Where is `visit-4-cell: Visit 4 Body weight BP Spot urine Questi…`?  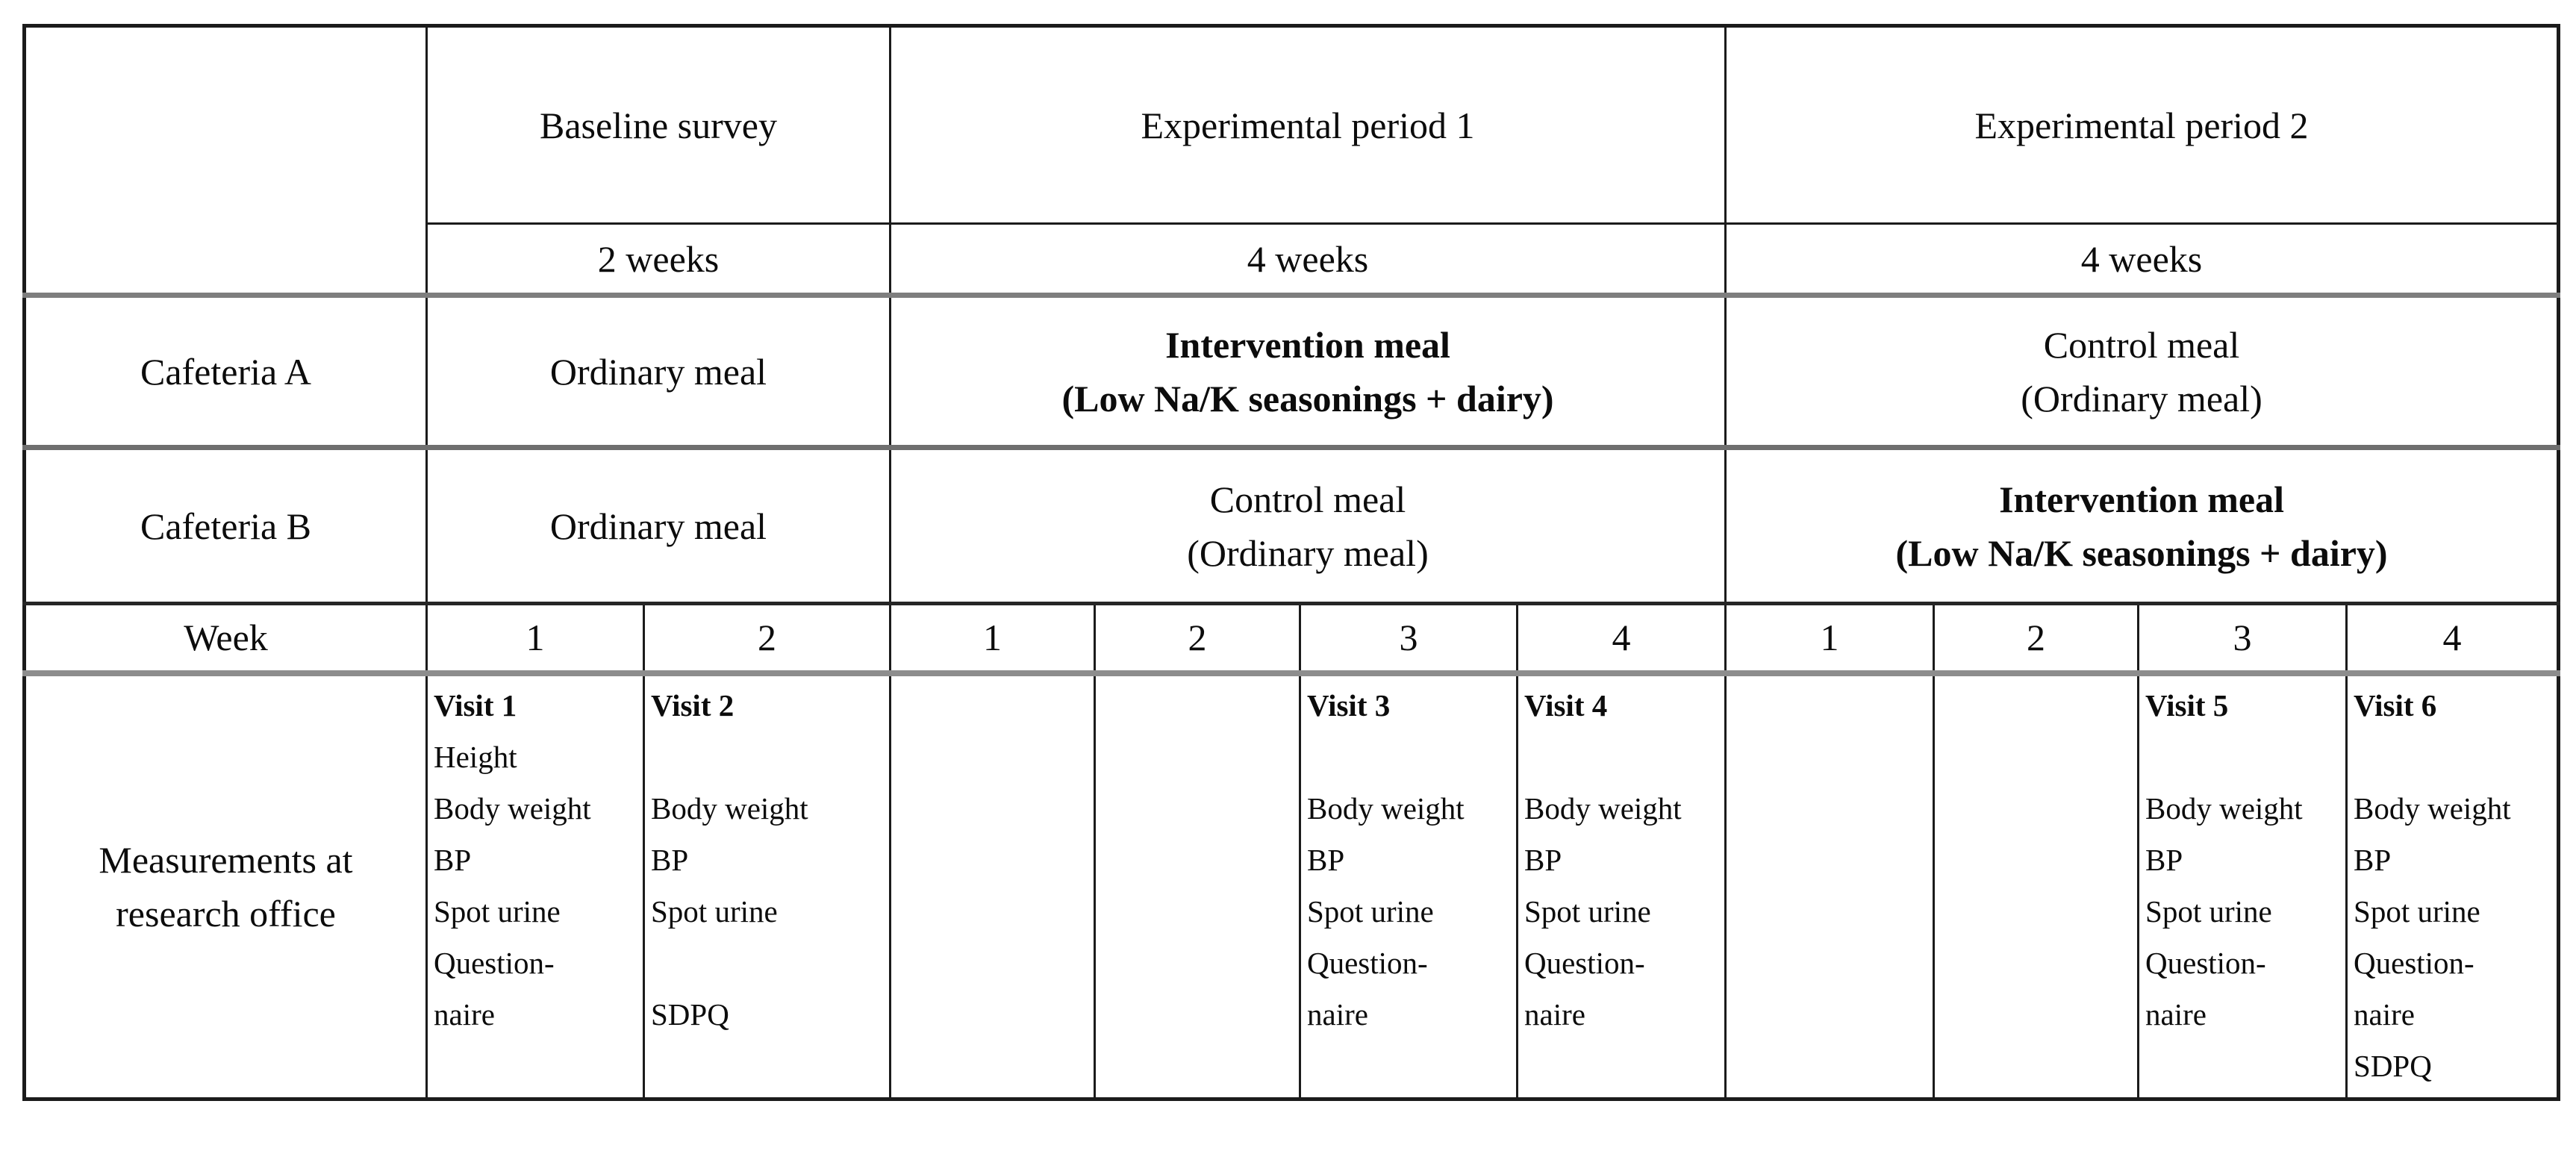 visit-4-cell: Visit 4 Body weight BP Spot urine Questi… is located at coordinates (1621, 885).